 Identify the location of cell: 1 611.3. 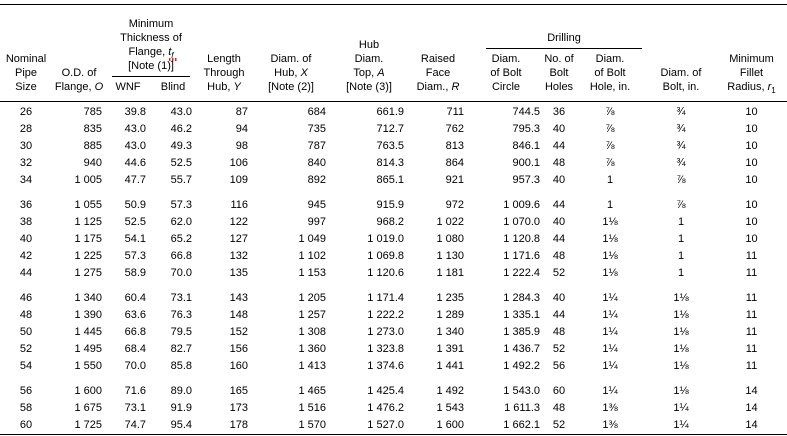
(522, 408).